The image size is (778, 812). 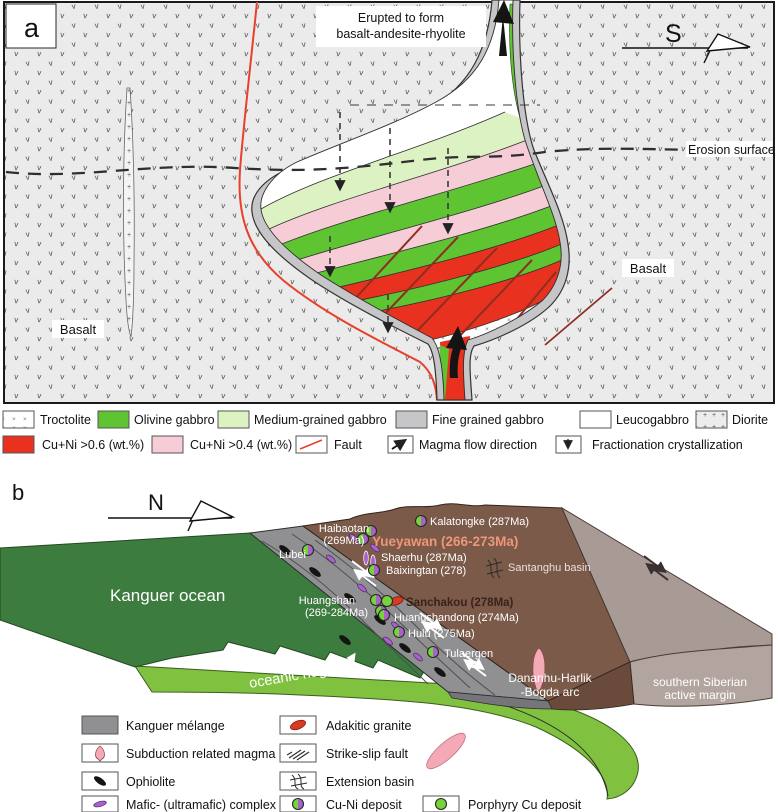 What do you see at coordinates (201, 805) in the screenshot?
I see `legend-label: Mafic- (ultramafic) complex` at bounding box center [201, 805].